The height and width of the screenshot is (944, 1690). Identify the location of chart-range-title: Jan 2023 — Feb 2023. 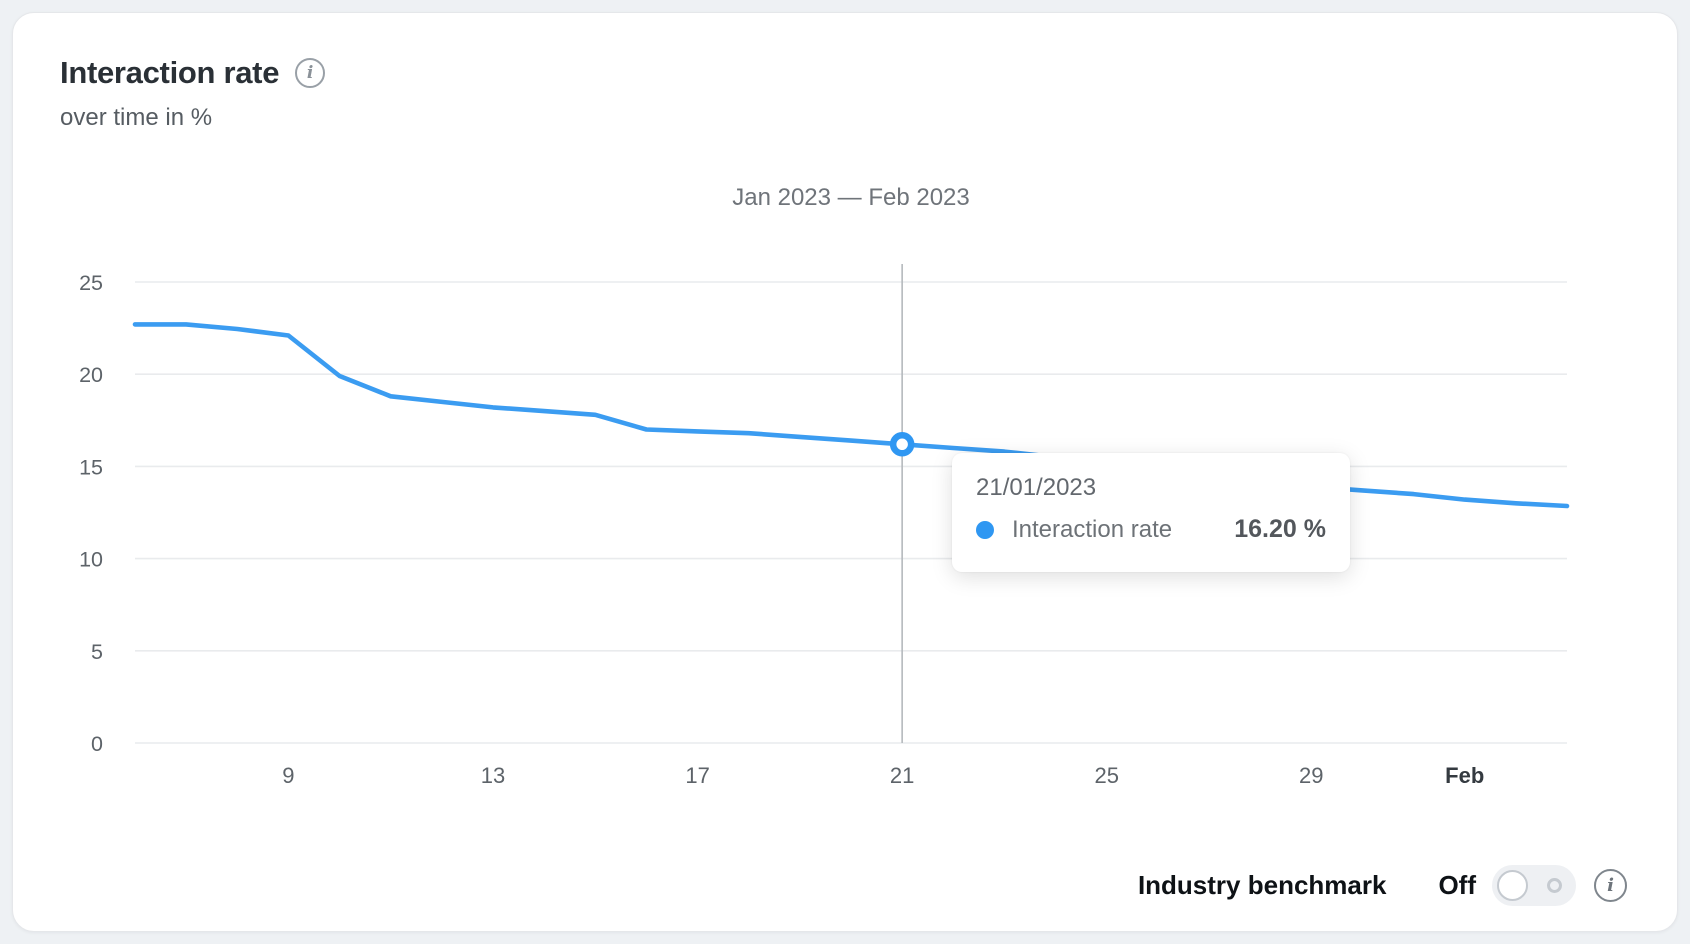
(851, 197).